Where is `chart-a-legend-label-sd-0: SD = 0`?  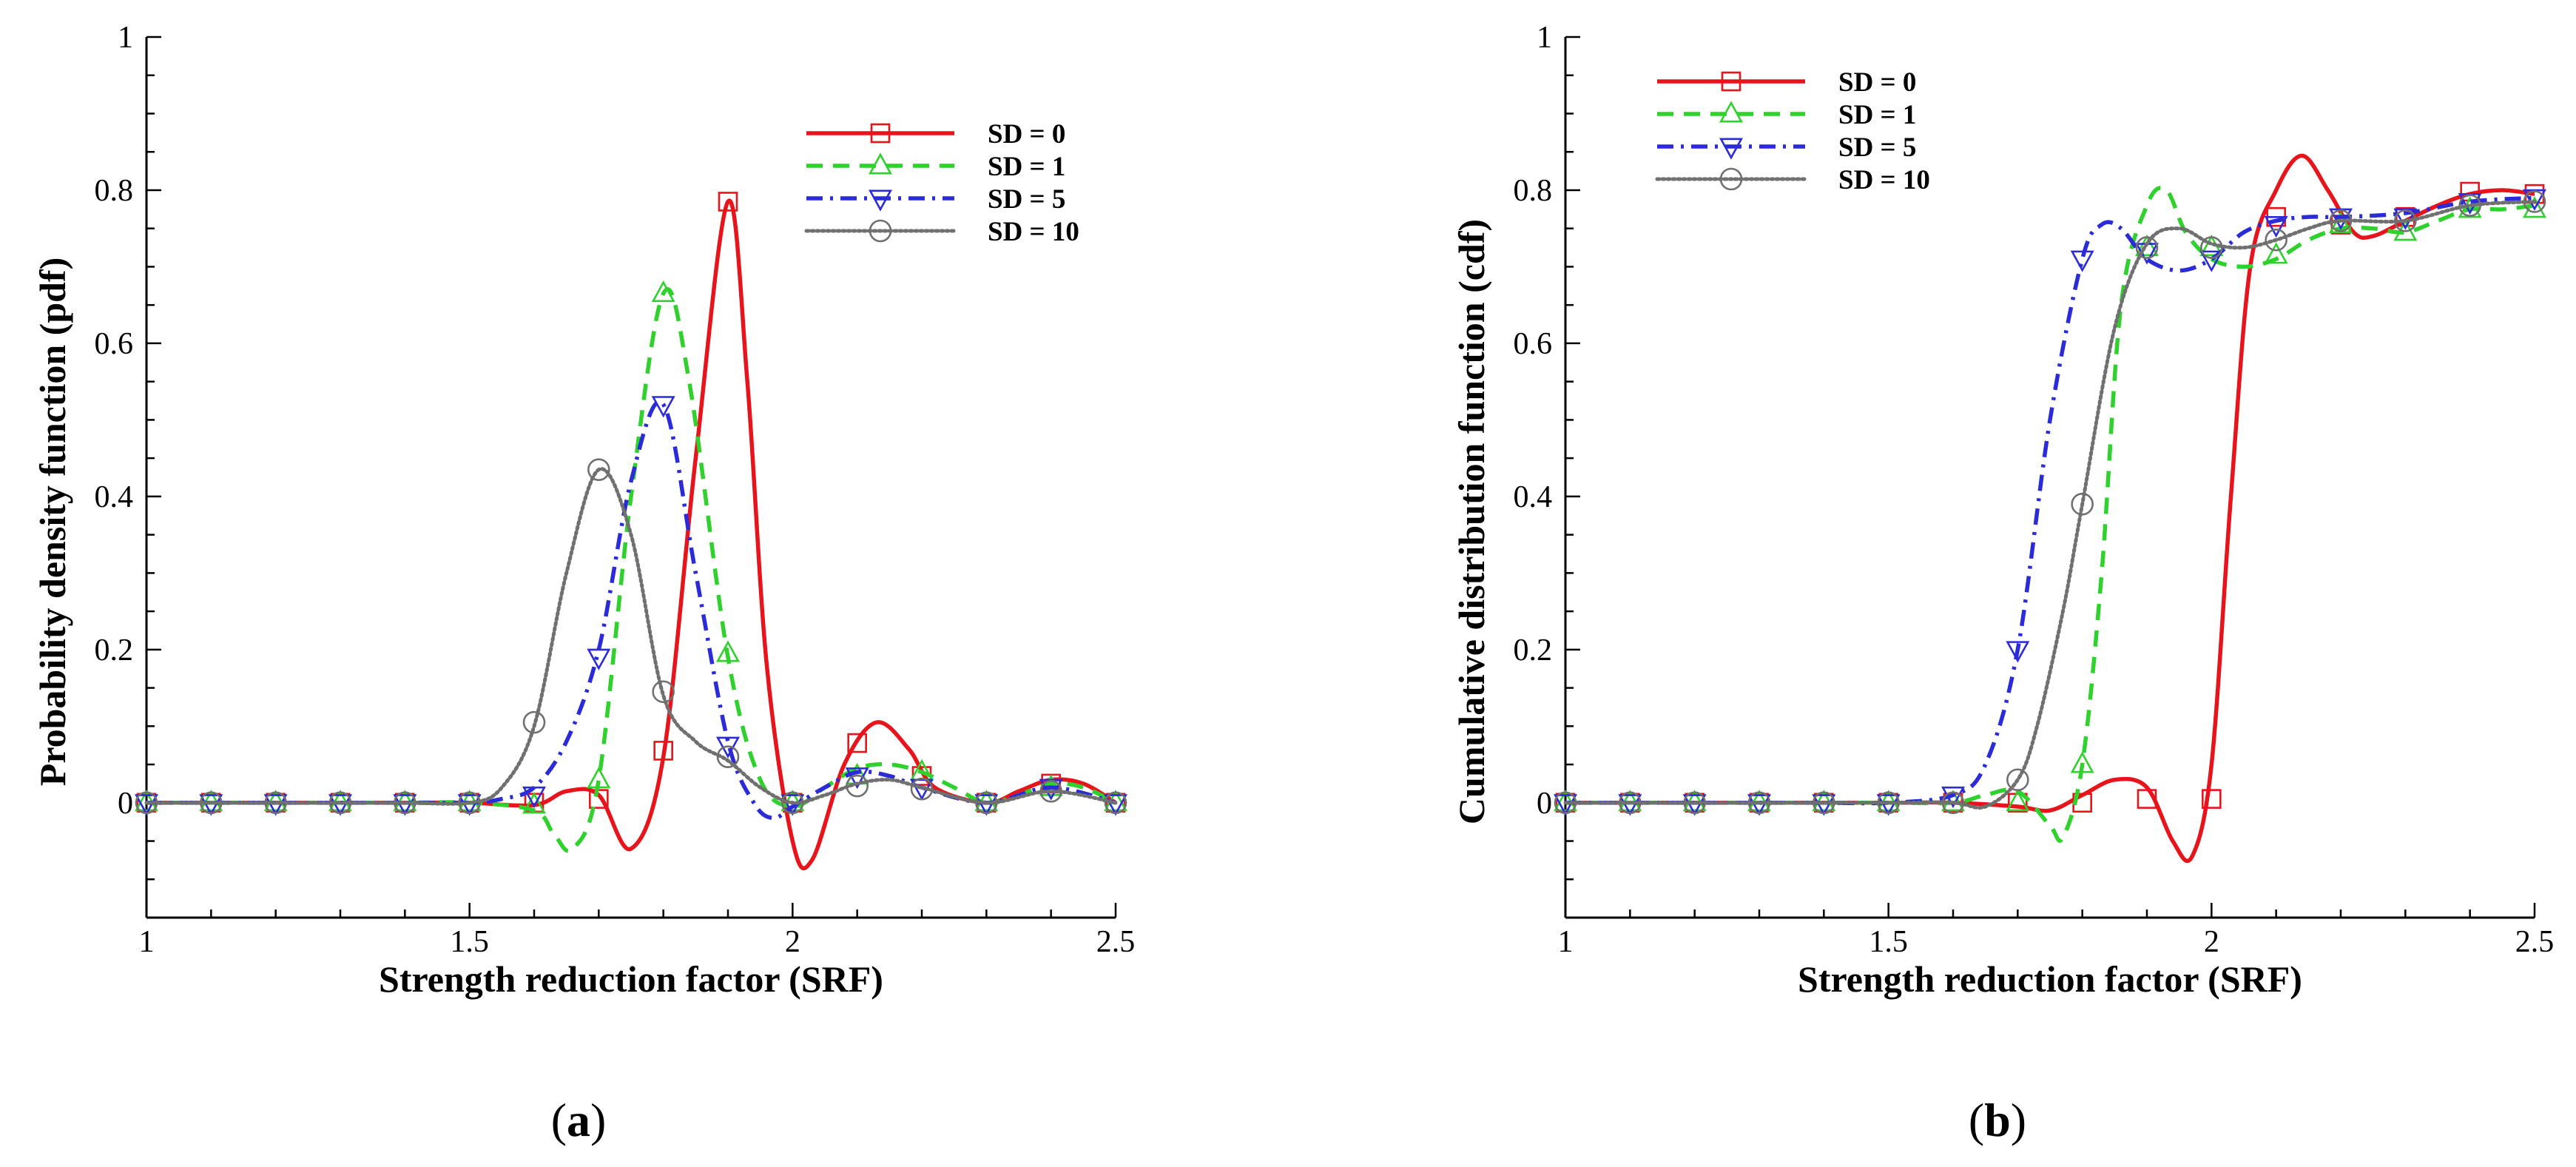
chart-a-legend-label-sd-0: SD = 0 is located at coordinates (1026, 134).